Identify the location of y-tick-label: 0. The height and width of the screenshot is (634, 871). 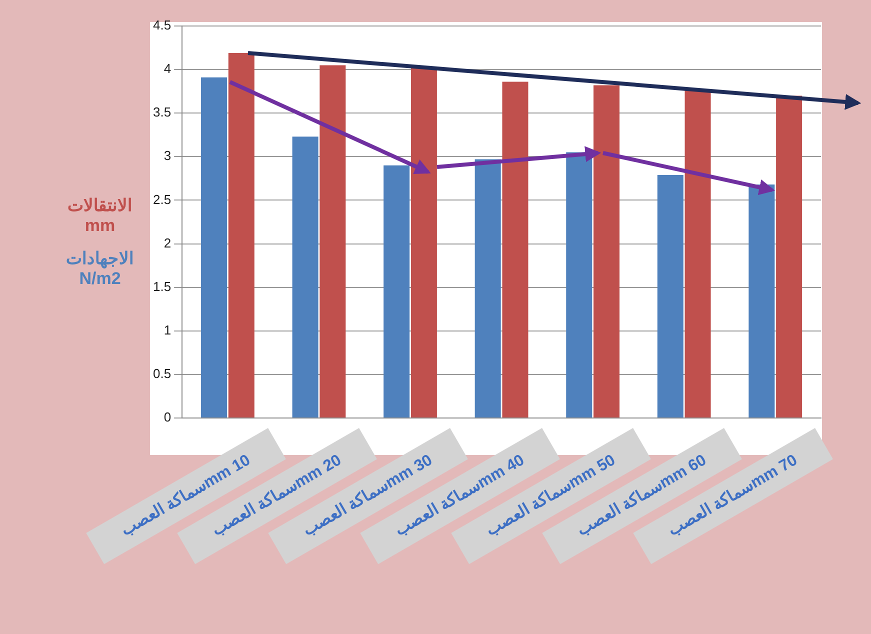
(168, 417).